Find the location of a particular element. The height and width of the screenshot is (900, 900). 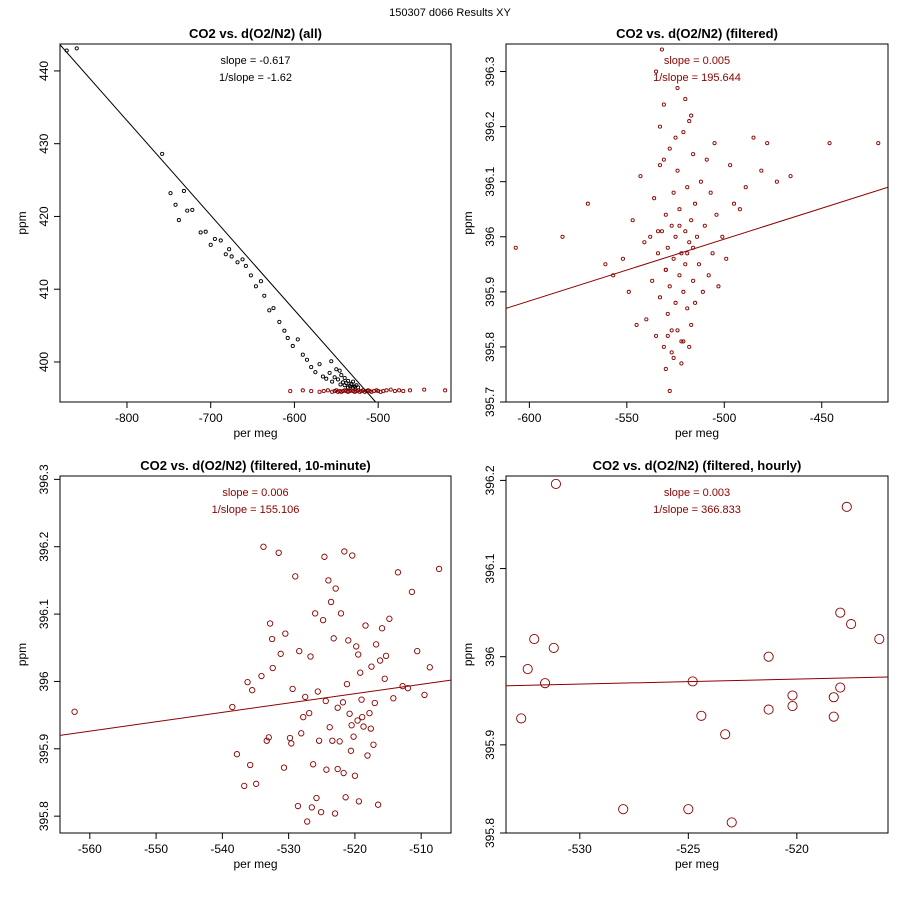

y-tick-label: 395.7 is located at coordinates (490, 402).